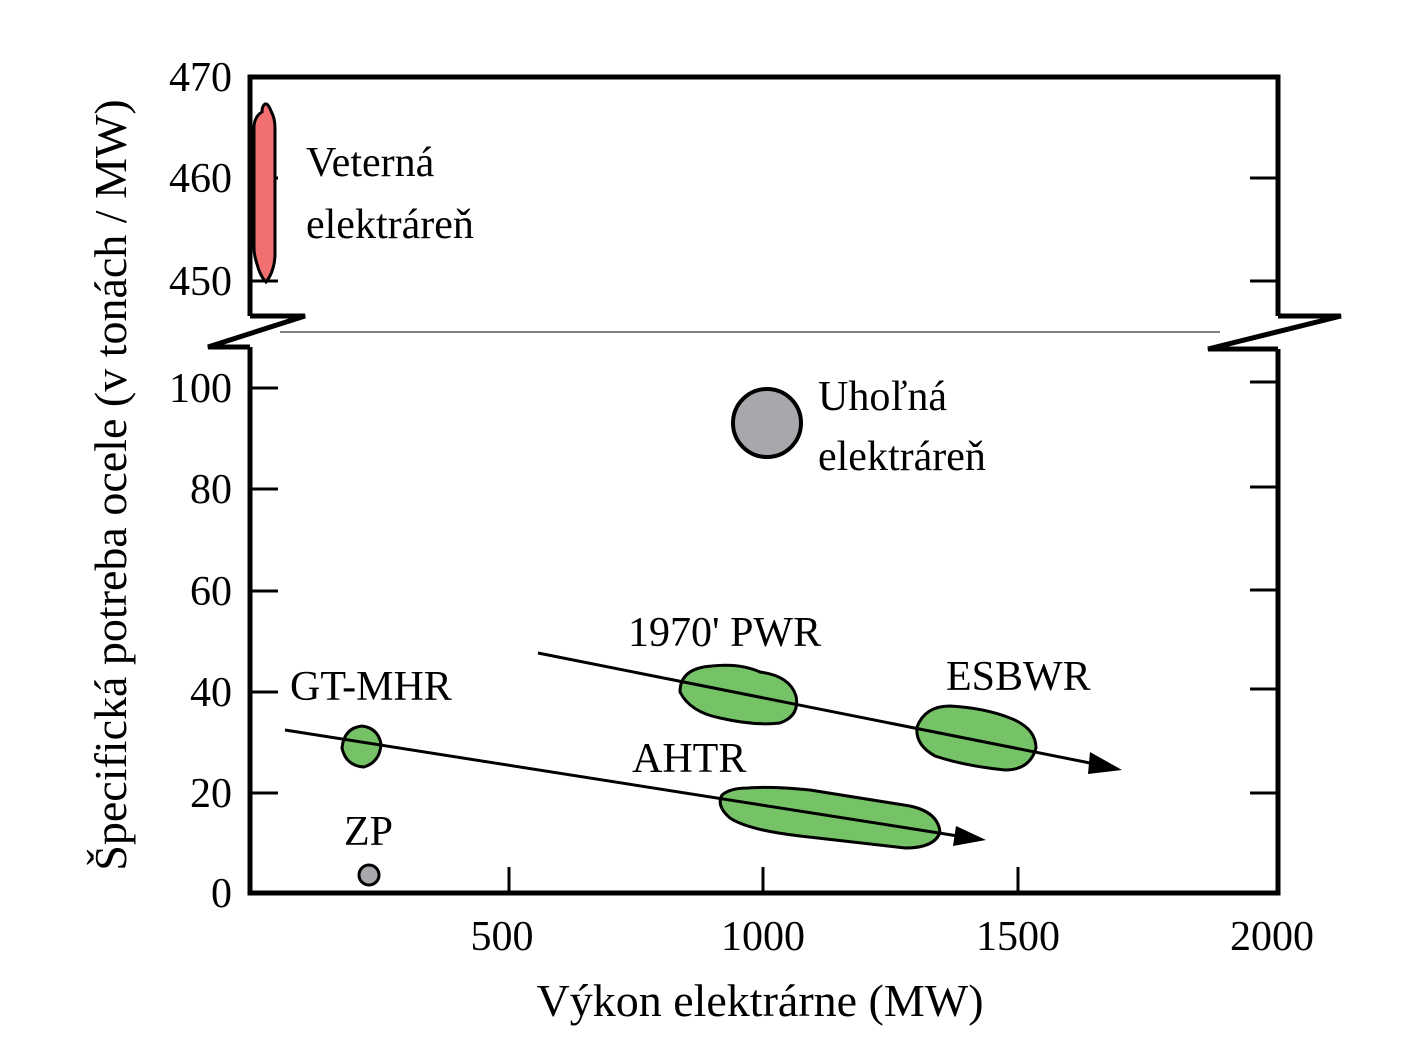 The width and height of the screenshot is (1417, 1042). What do you see at coordinates (1274, 332) in the screenshot?
I see `right-break-zigzag` at bounding box center [1274, 332].